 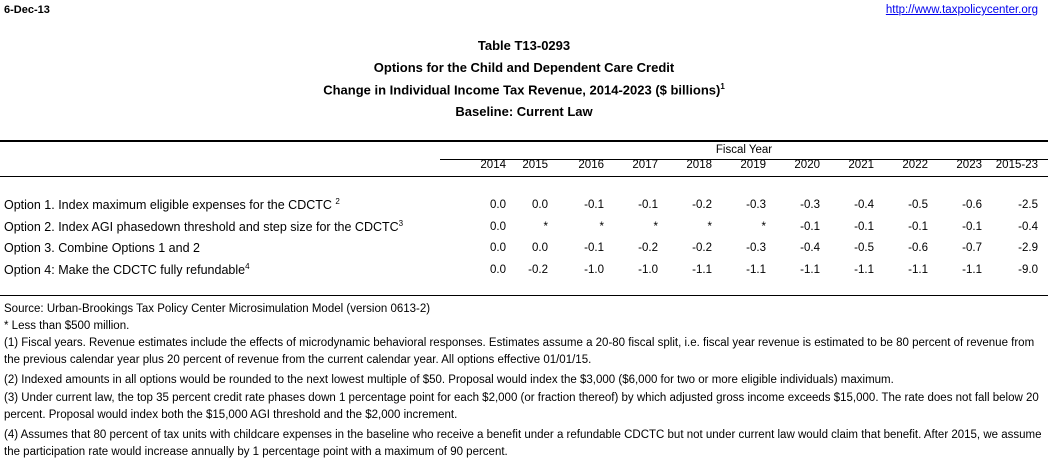 I want to click on column-header: 2018, so click(x=699, y=165).